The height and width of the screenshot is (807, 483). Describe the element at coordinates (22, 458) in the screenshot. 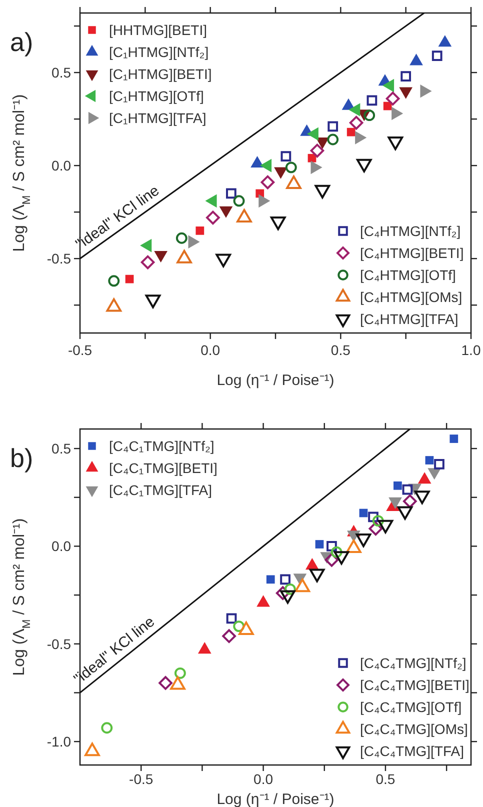

I see `text: b)` at that location.